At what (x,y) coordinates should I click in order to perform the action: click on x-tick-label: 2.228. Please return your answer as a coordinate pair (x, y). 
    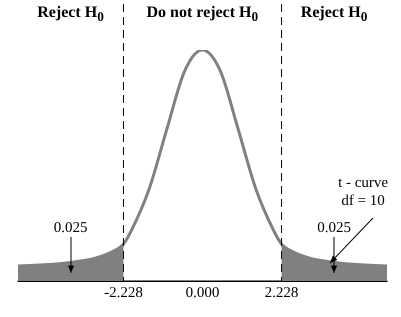
    Looking at the image, I should click on (281, 292).